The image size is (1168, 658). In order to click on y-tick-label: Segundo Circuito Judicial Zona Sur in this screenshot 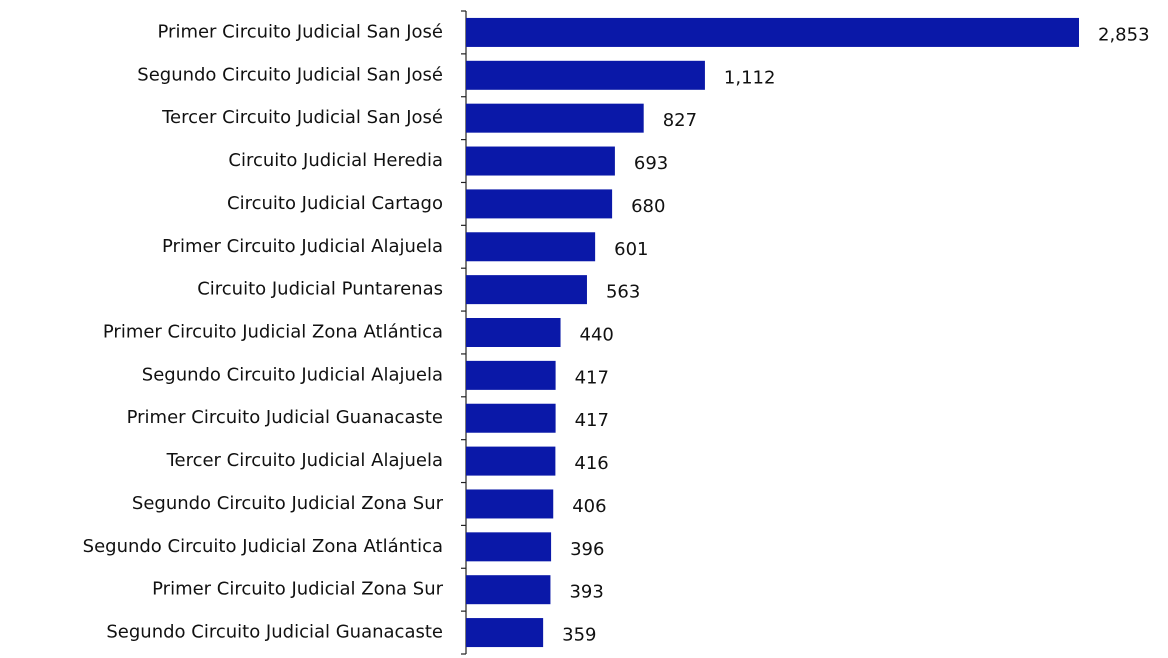, I will do `click(288, 503)`.